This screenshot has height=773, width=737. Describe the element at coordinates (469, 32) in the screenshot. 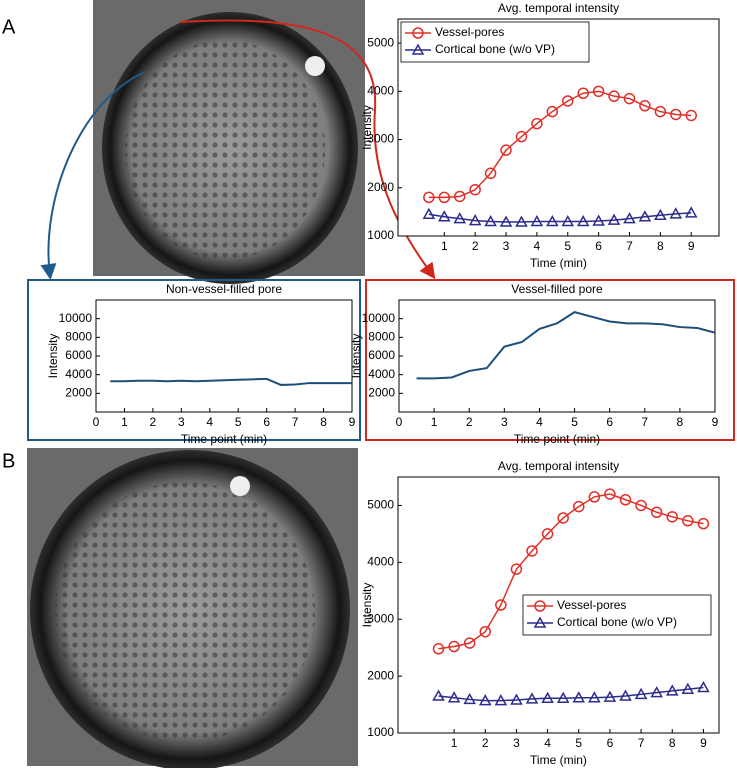

I see `legend-label: Vessel-pores` at that location.